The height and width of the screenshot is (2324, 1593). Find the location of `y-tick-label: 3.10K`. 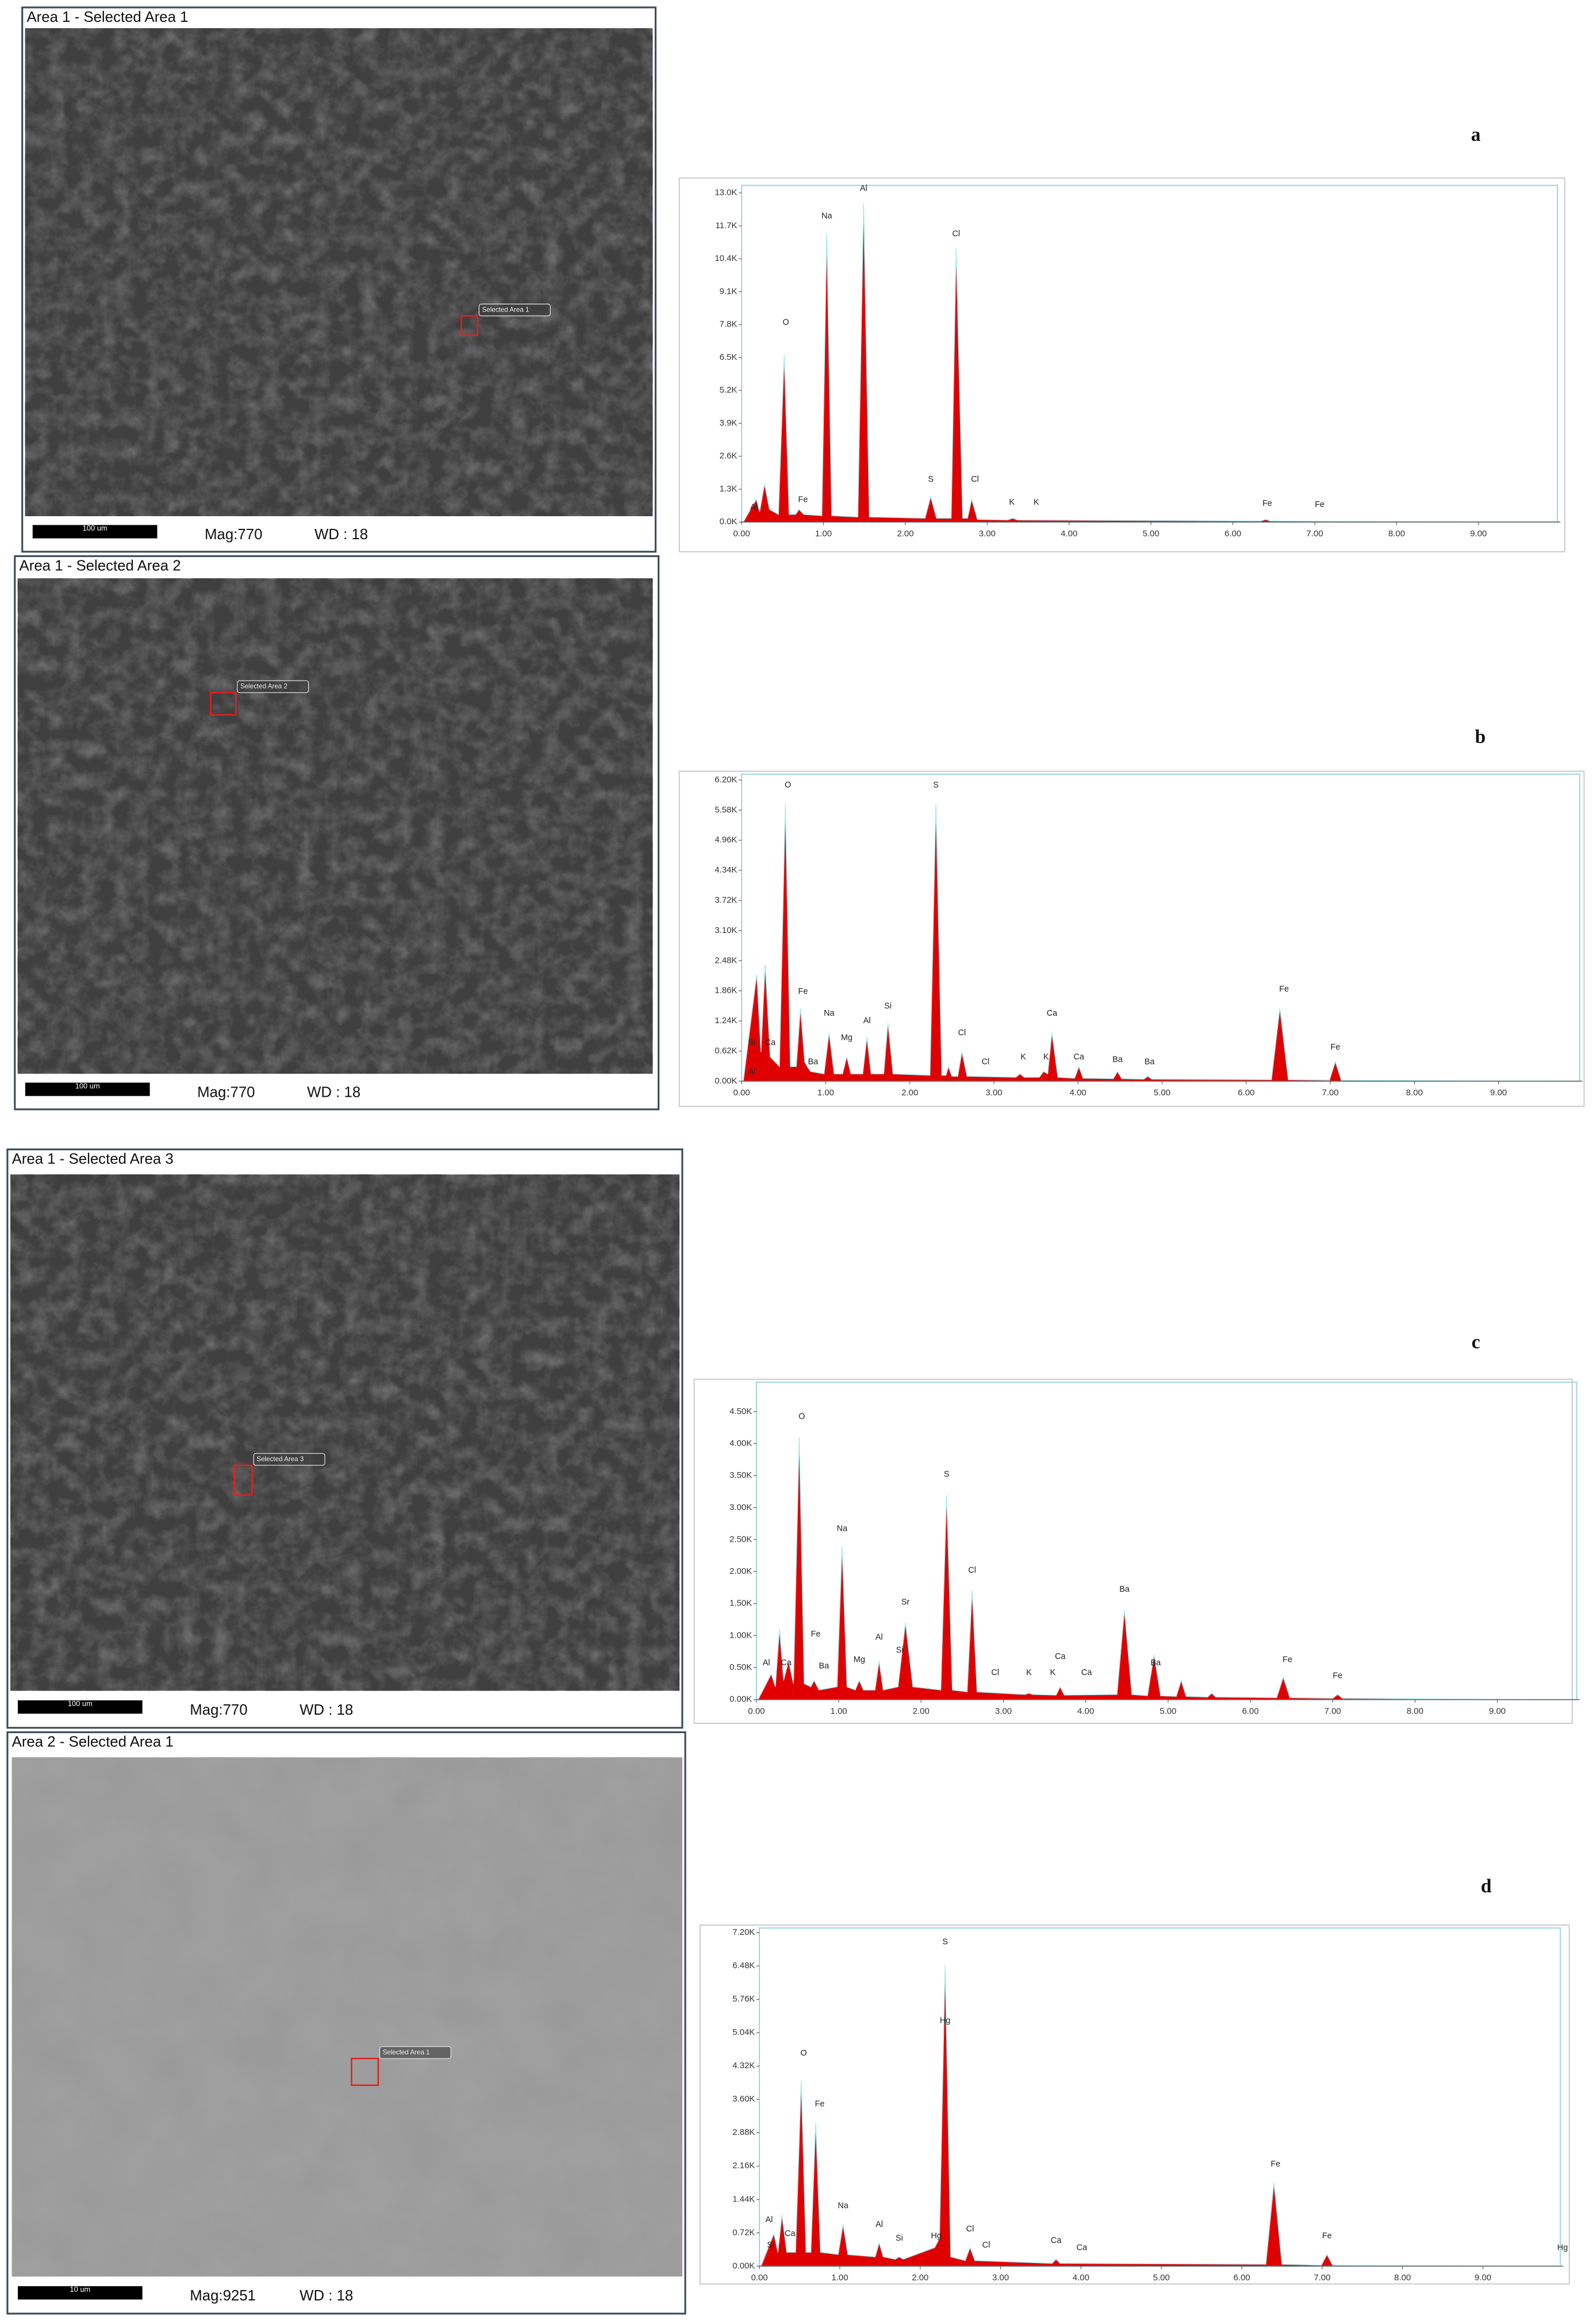

y-tick-label: 3.10K is located at coordinates (726, 930).